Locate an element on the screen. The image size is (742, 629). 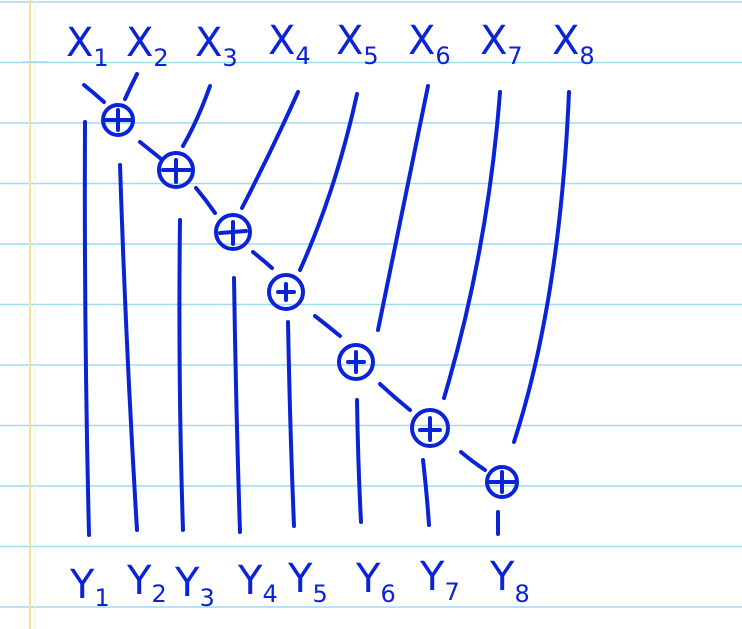
input-label-x8: X8 is located at coordinates (573, 44).